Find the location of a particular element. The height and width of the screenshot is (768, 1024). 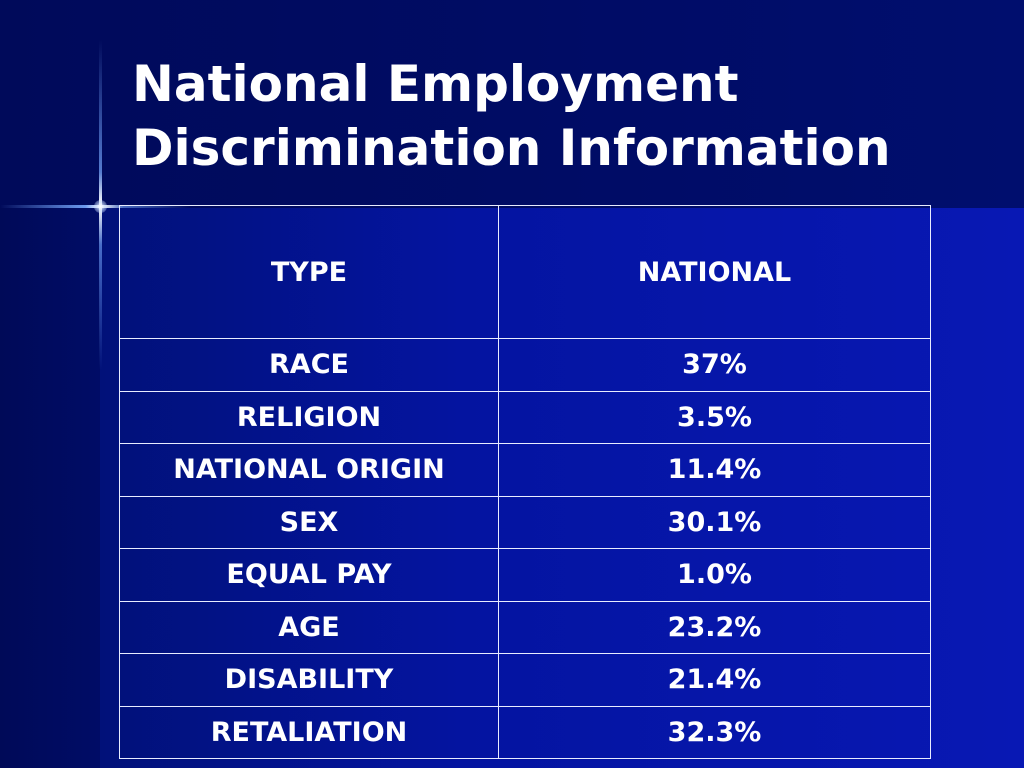

row-type-cell: AGE is located at coordinates (309, 627).